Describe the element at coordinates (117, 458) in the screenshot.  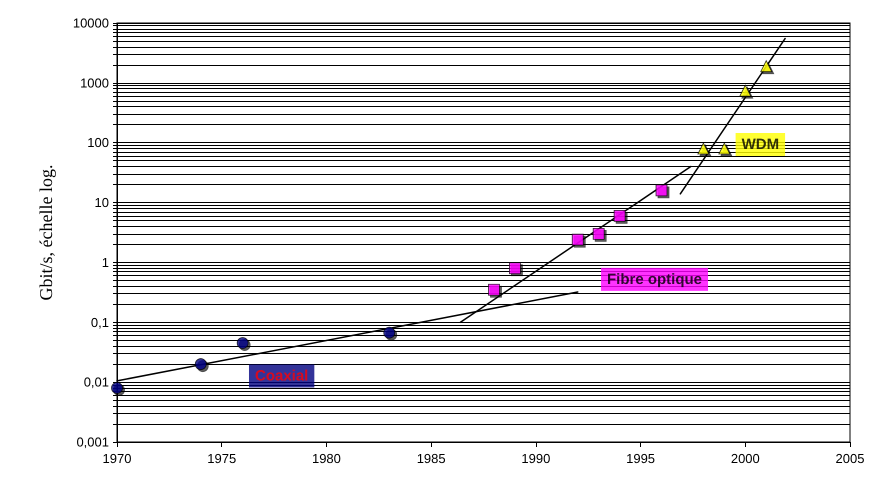
I see `x-tick-label: 1970` at that location.